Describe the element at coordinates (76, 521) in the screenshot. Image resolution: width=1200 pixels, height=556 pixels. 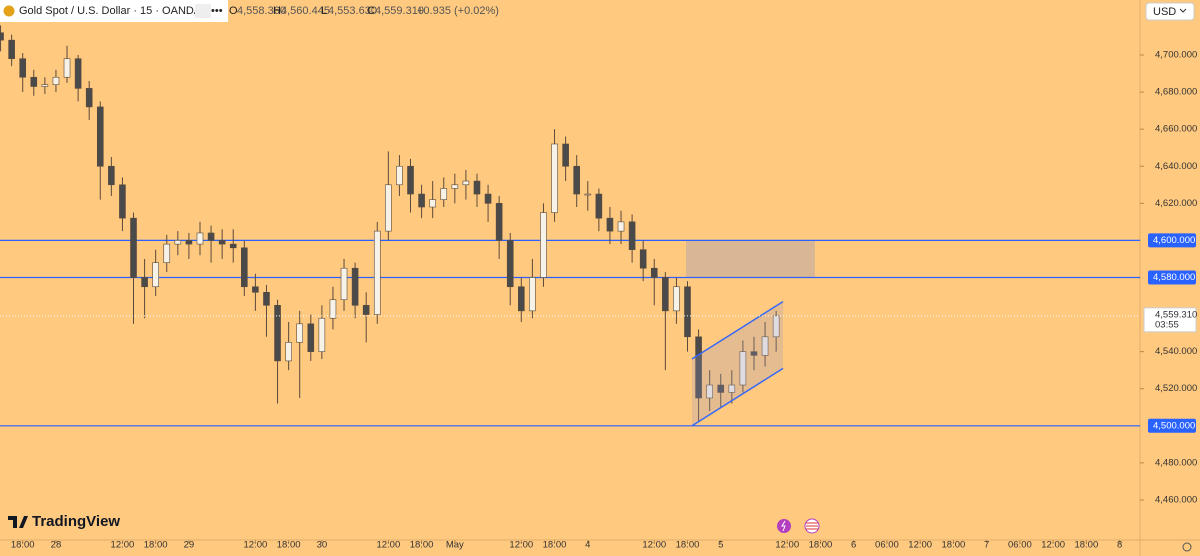
I see `brand-name: TradingView` at that location.